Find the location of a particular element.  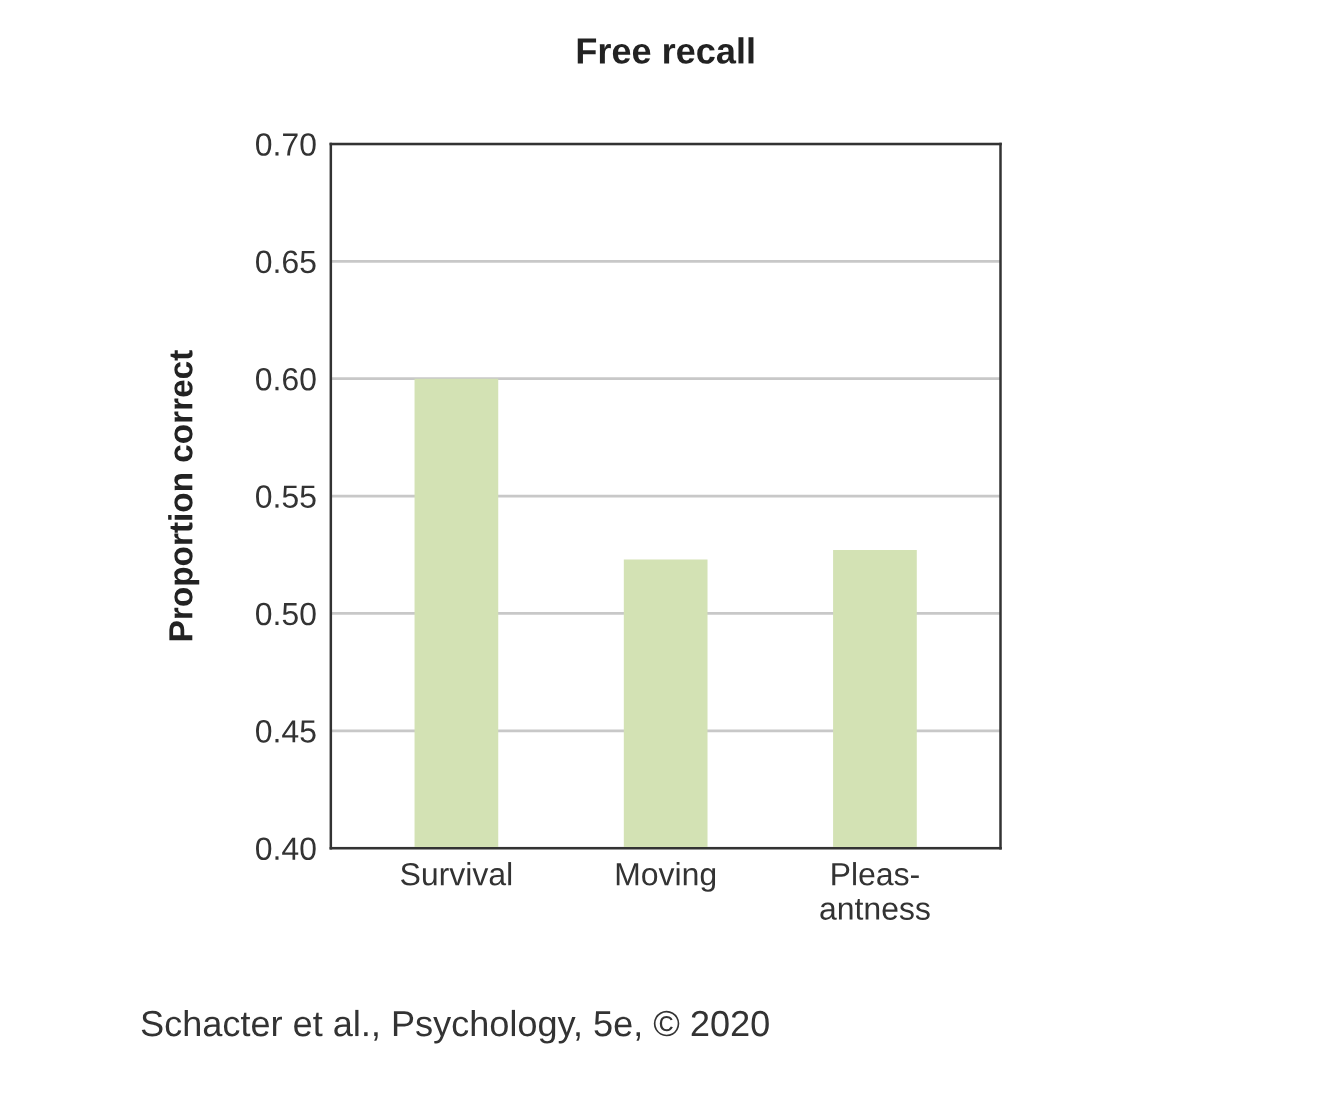

y-tick-label: 0.45 is located at coordinates (286, 731).